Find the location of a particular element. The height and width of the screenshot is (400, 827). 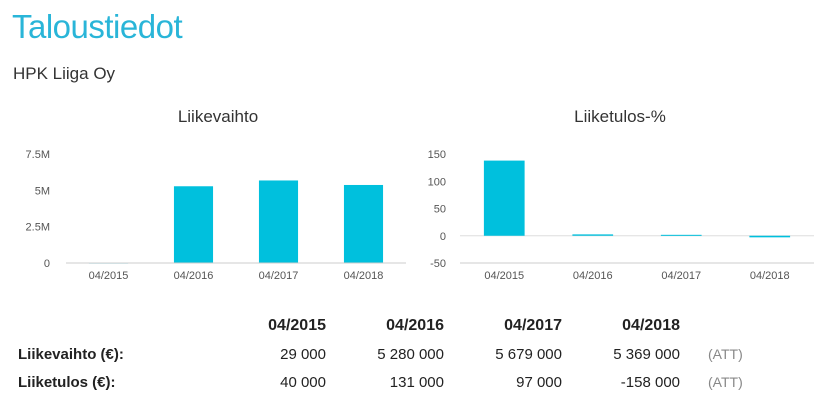

page-title: Taloustiedot is located at coordinates (97, 26).